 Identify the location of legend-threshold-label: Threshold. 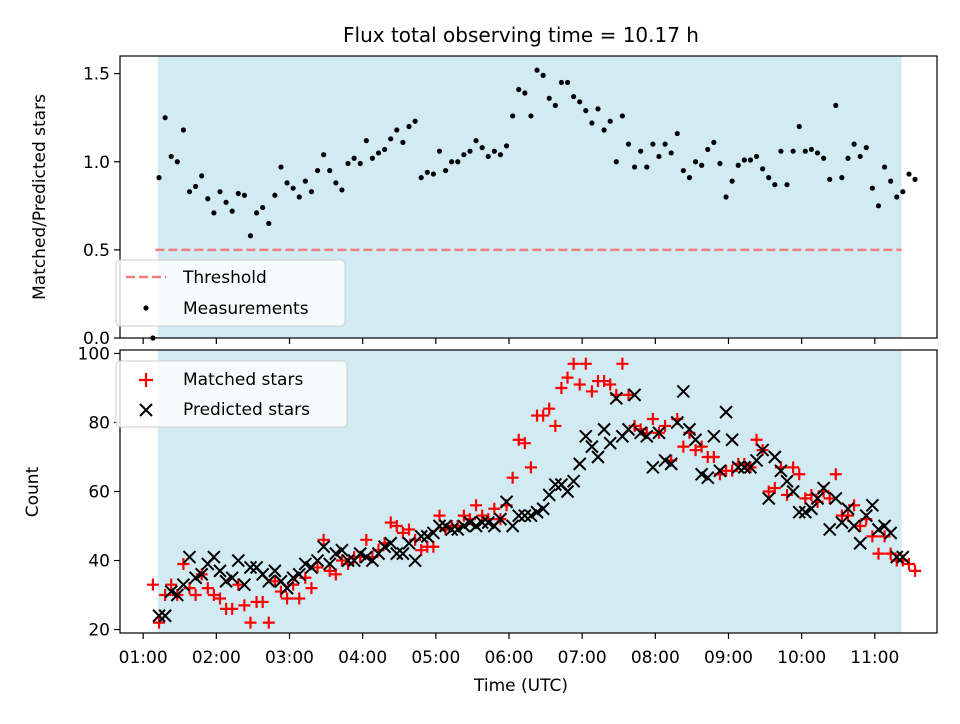
(224, 278).